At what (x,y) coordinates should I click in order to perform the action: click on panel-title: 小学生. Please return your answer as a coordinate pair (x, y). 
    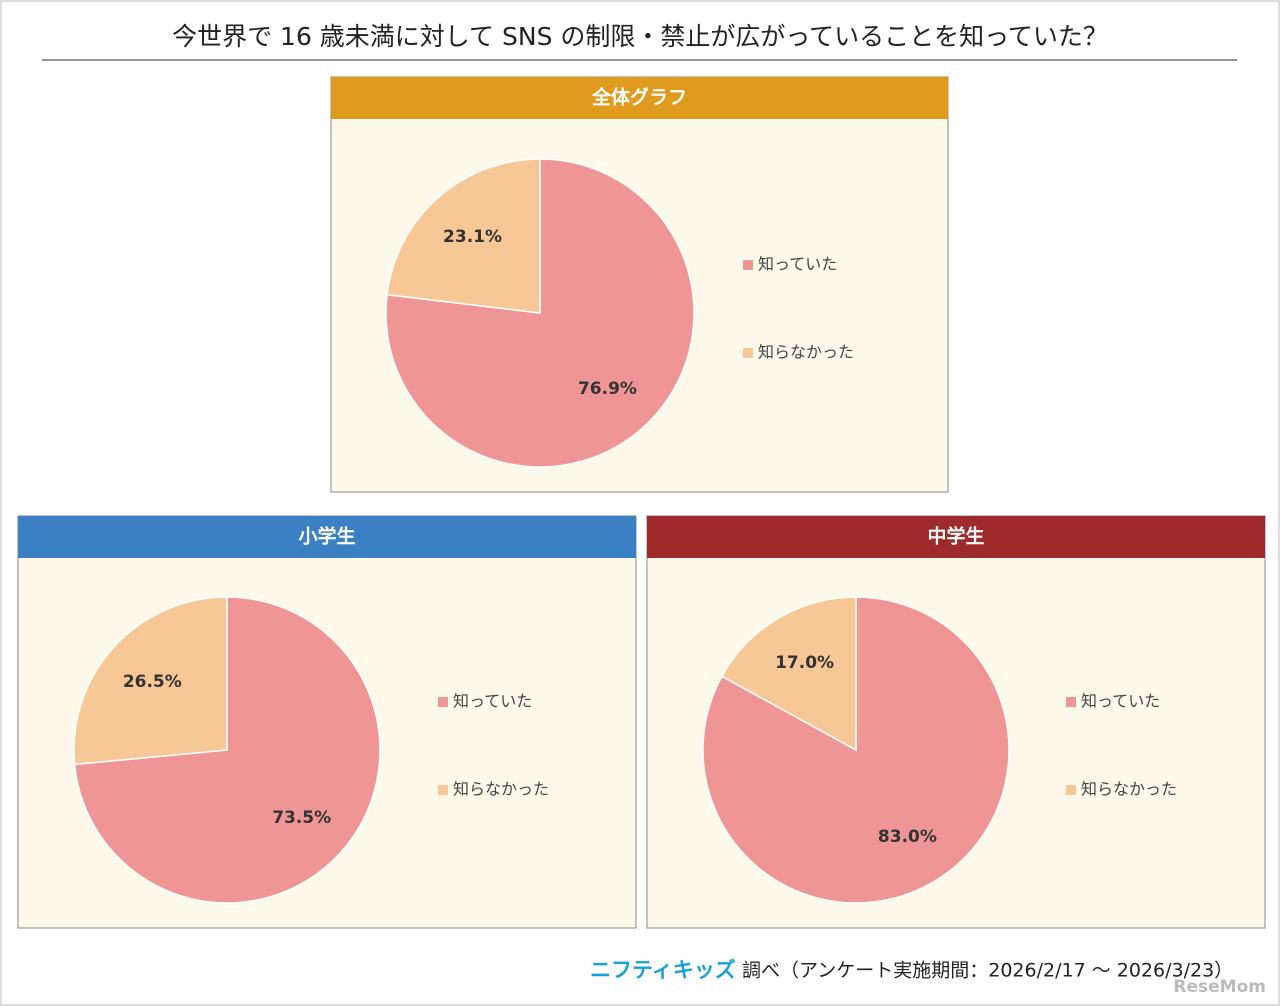
    Looking at the image, I should click on (326, 536).